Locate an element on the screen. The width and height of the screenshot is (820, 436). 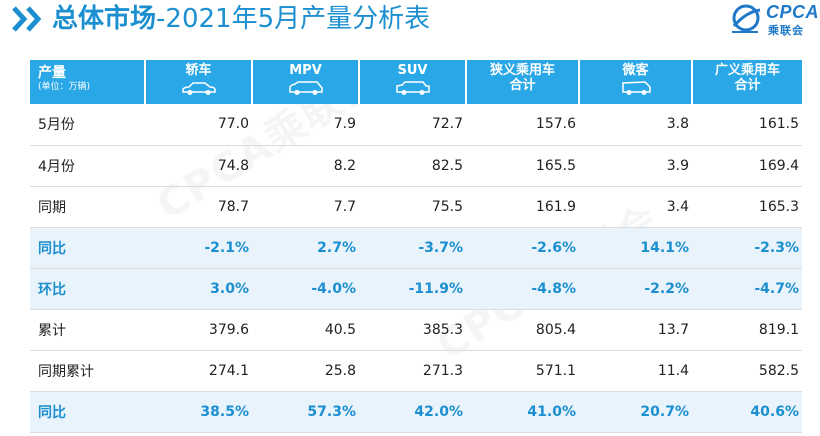
table-cell: 805.4 is located at coordinates (522, 330).